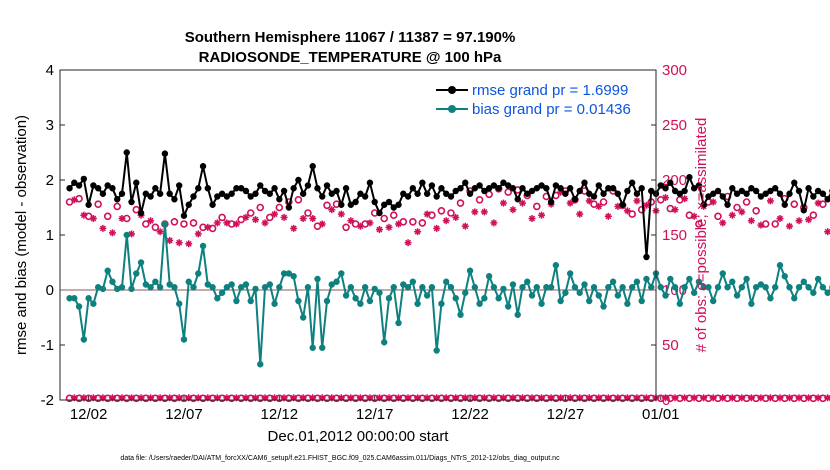 The height and width of the screenshot is (470, 830). I want to click on y-tick-label: 1, so click(50, 235).